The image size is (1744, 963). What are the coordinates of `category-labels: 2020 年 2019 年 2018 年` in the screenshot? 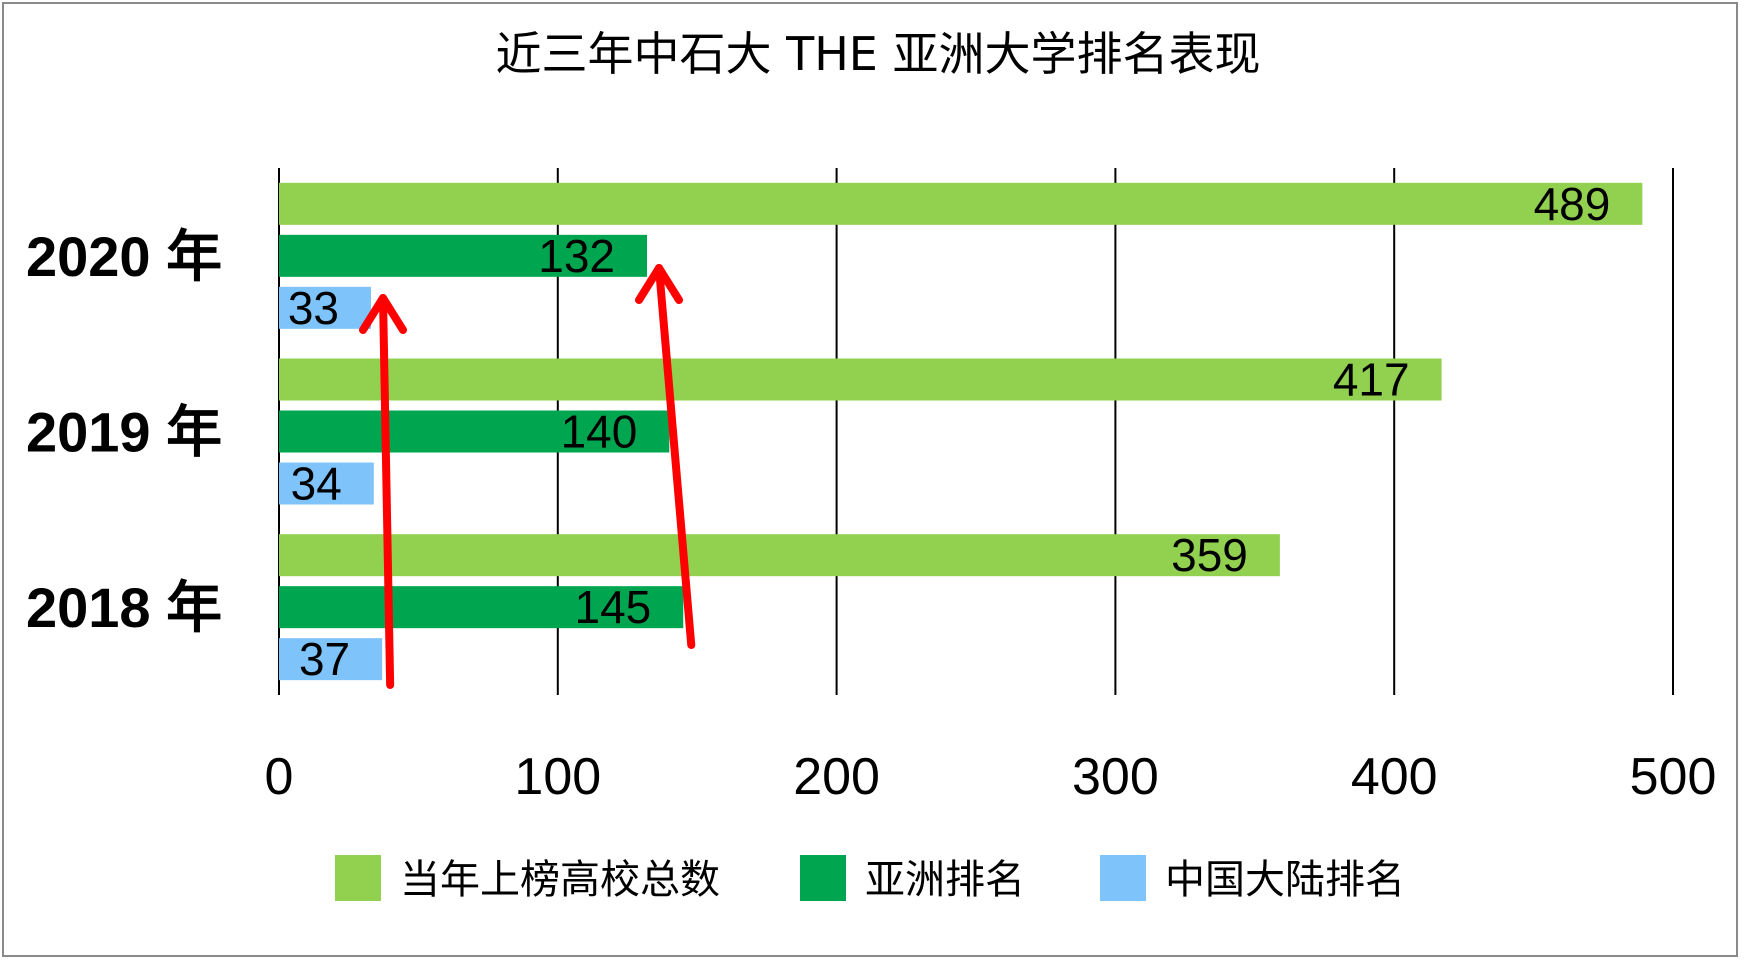 It's located at (124, 432).